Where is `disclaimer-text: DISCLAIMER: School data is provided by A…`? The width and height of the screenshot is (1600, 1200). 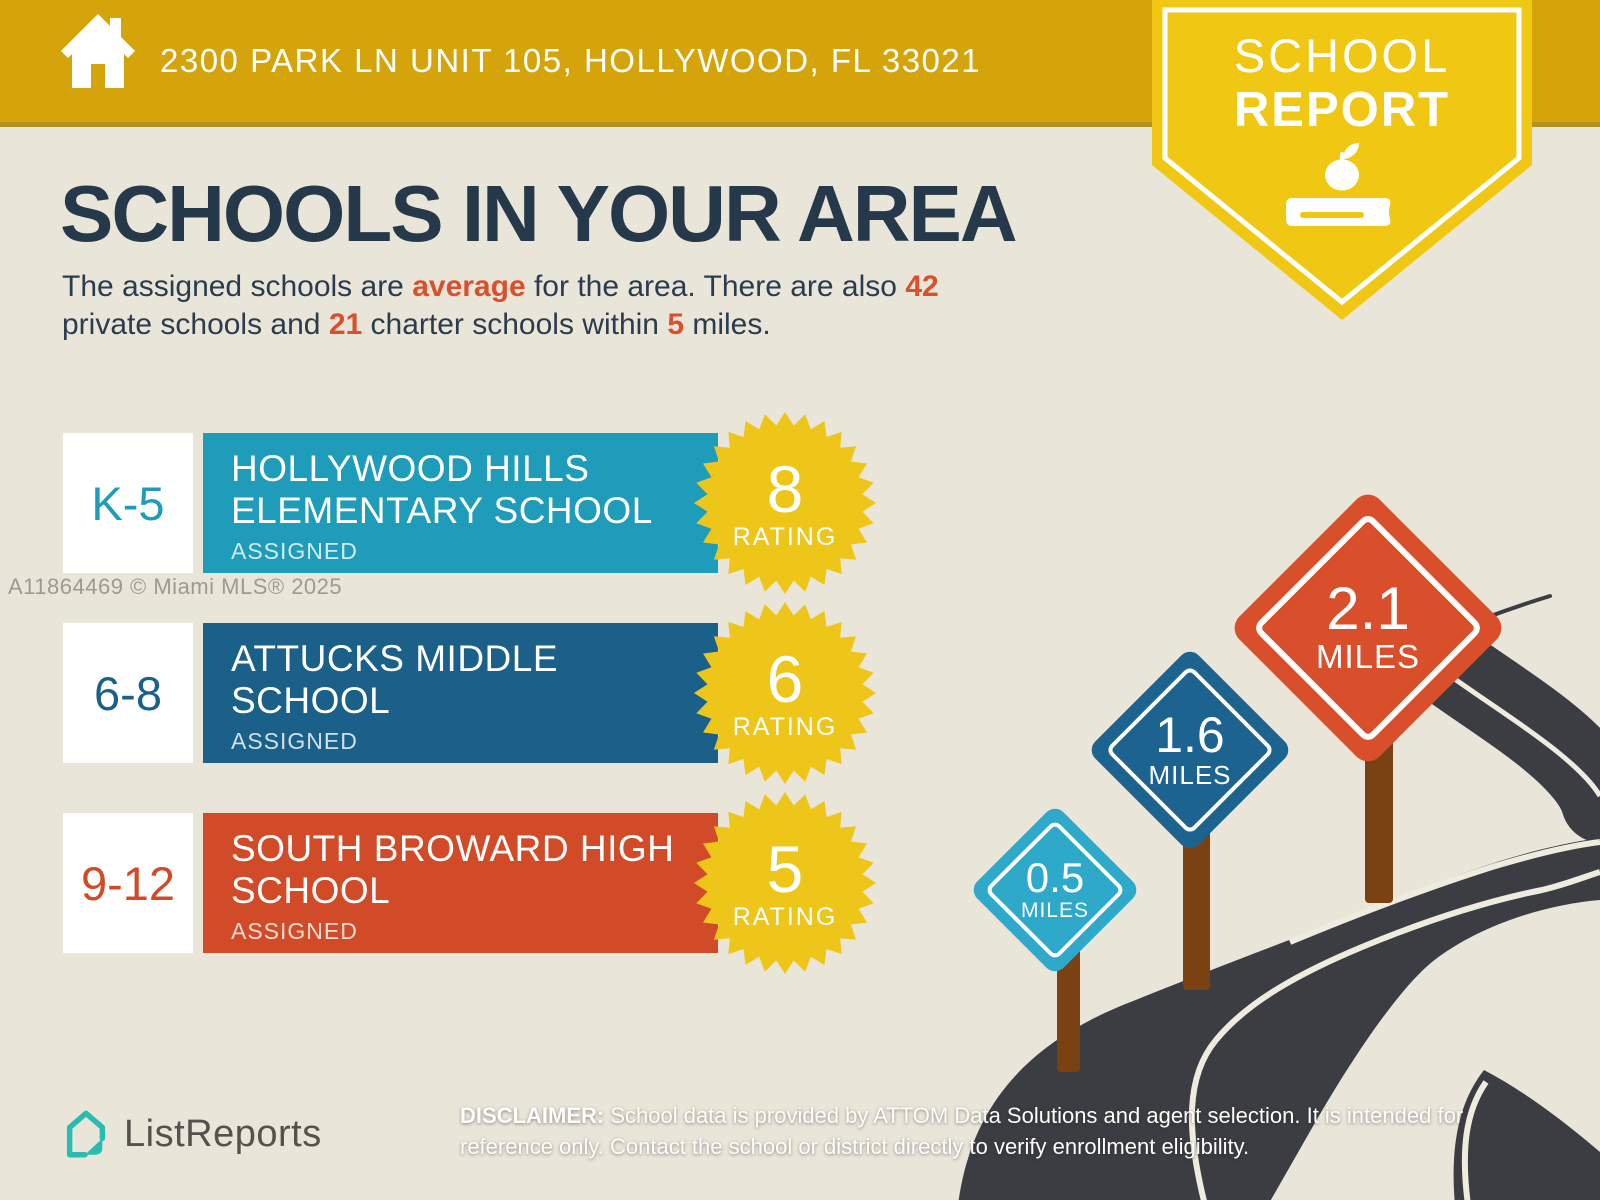
disclaimer-text: DISCLAIMER: School data is provided by A… is located at coordinates (962, 1131).